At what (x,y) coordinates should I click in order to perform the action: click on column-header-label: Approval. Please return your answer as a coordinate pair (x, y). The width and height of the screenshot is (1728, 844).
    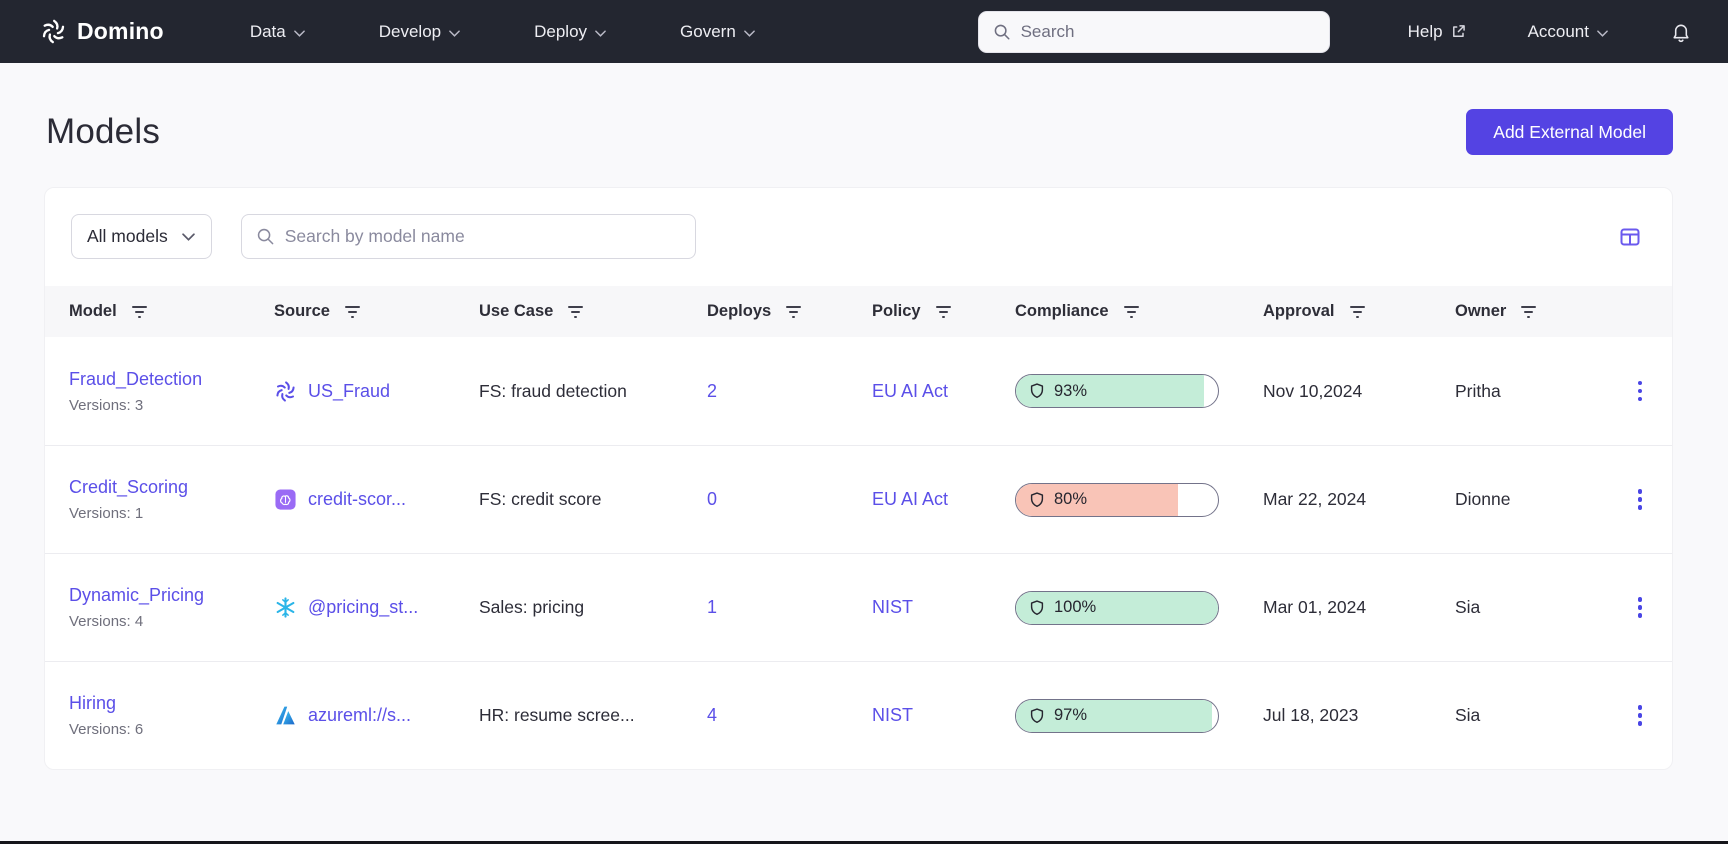
    Looking at the image, I should click on (1299, 311).